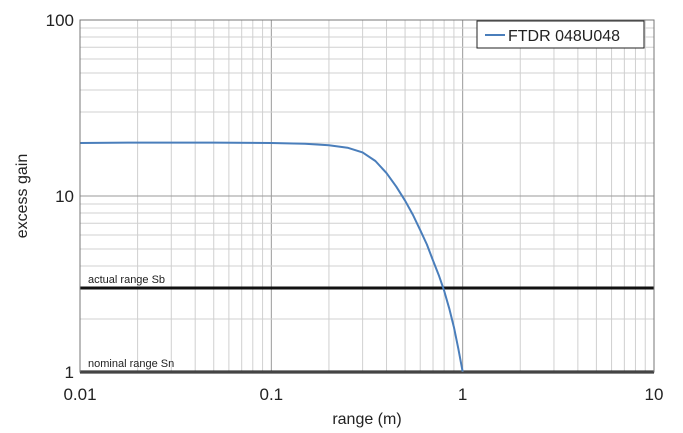 The image size is (683, 433). I want to click on y-tick-label: 1, so click(69, 372).